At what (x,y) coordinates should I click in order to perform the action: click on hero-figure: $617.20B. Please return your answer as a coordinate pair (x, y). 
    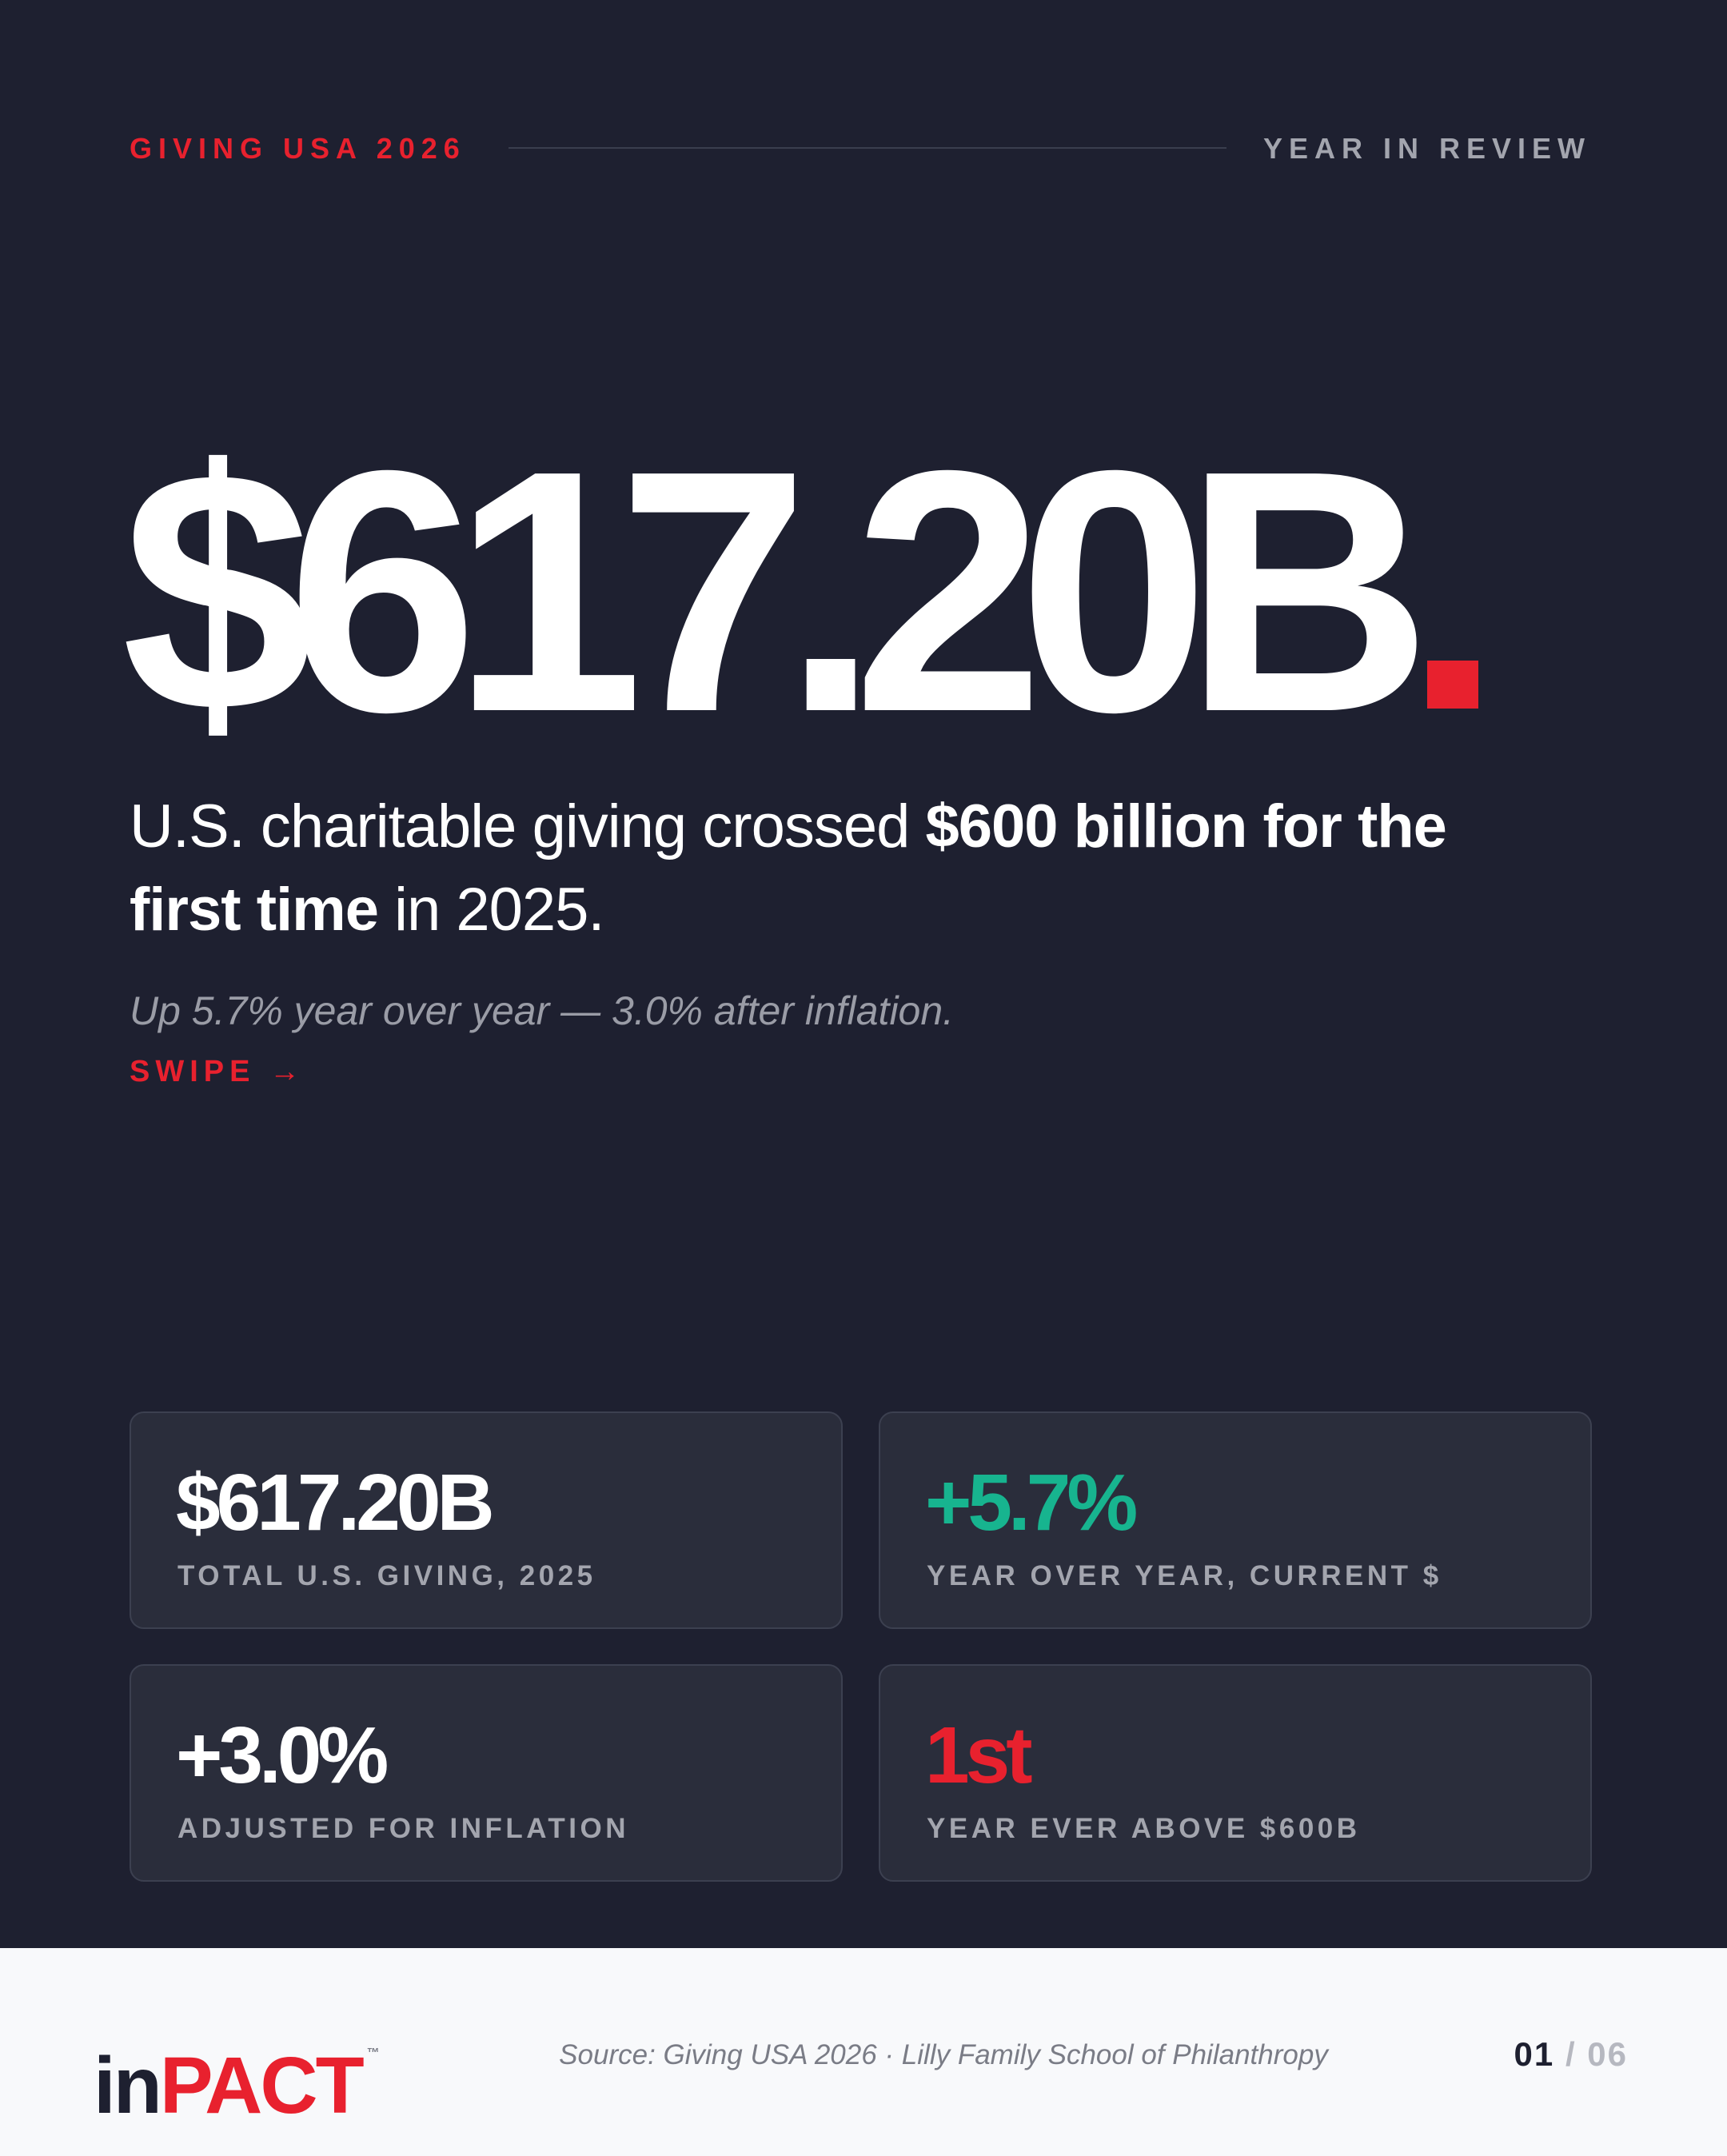
    Looking at the image, I should click on (777, 592).